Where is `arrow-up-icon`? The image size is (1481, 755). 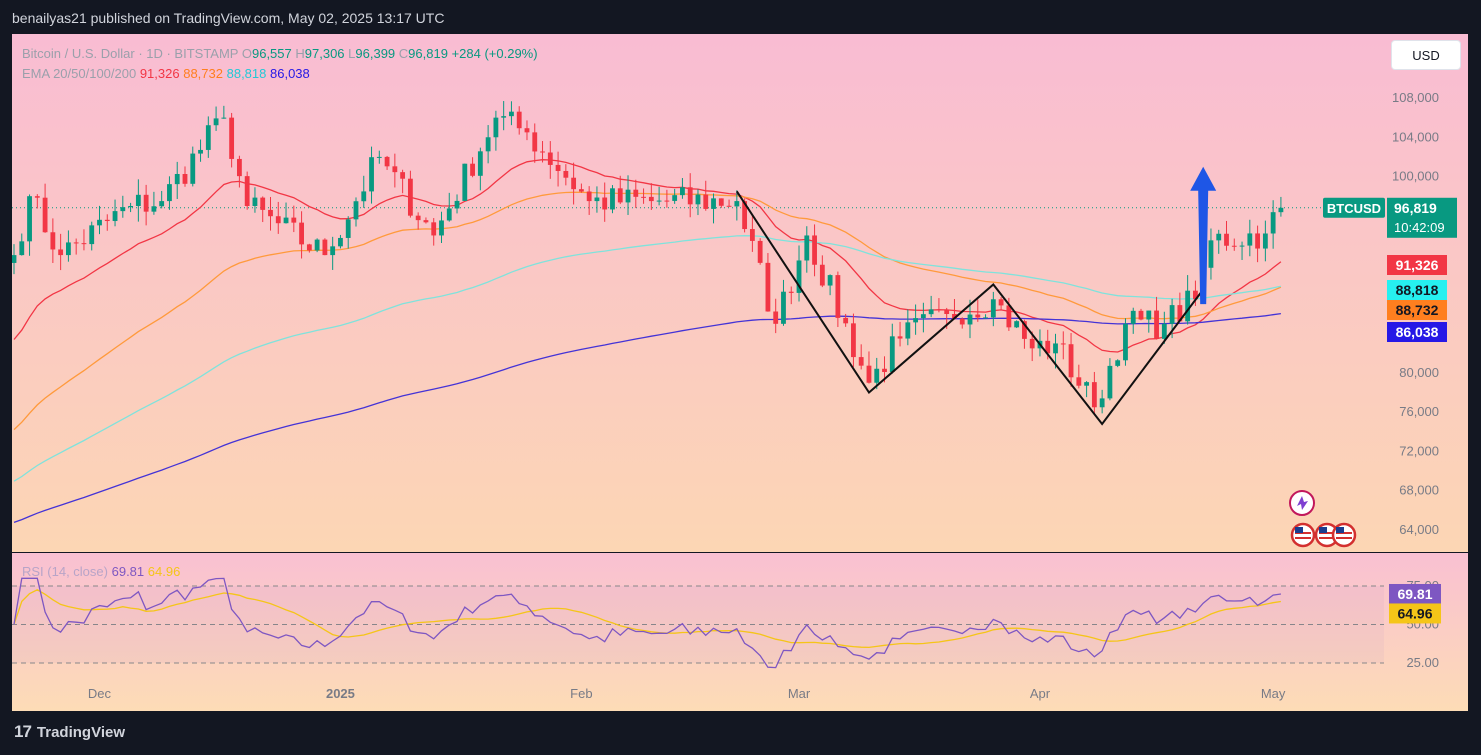 arrow-up-icon is located at coordinates (1203, 235).